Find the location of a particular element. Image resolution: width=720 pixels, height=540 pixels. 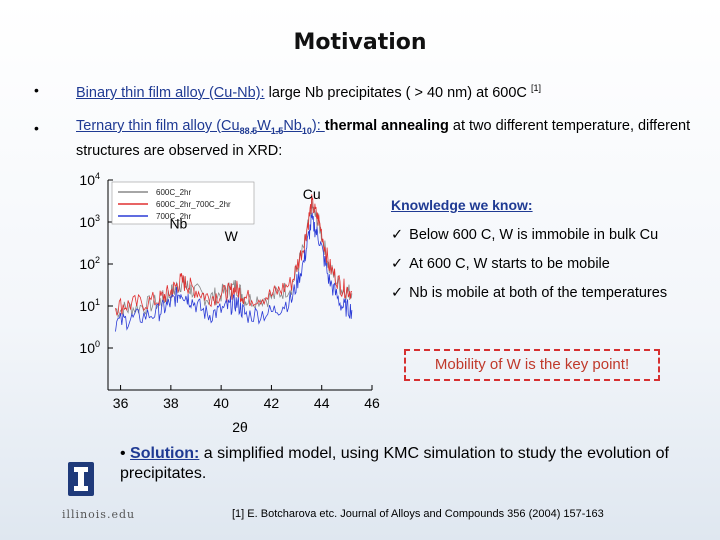

legend-label: 700C_2hr is located at coordinates (173, 216).